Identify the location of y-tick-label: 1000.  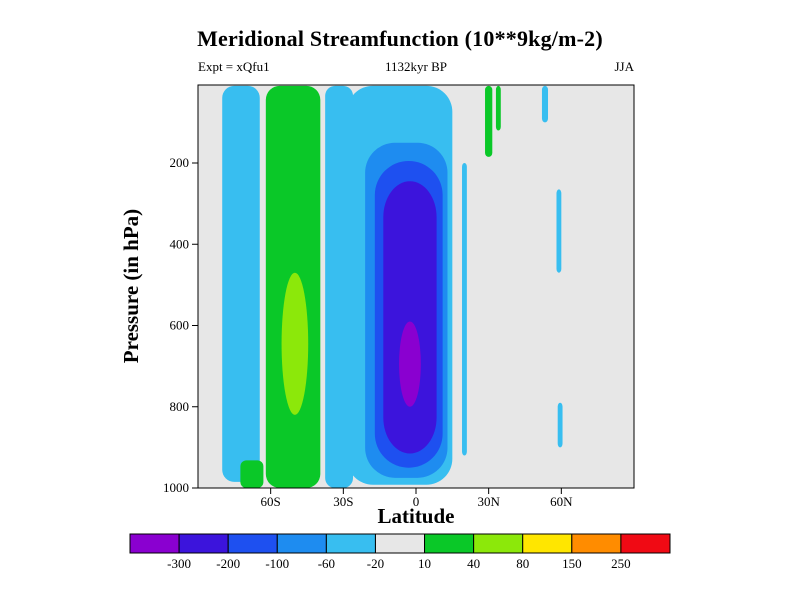
(176, 487).